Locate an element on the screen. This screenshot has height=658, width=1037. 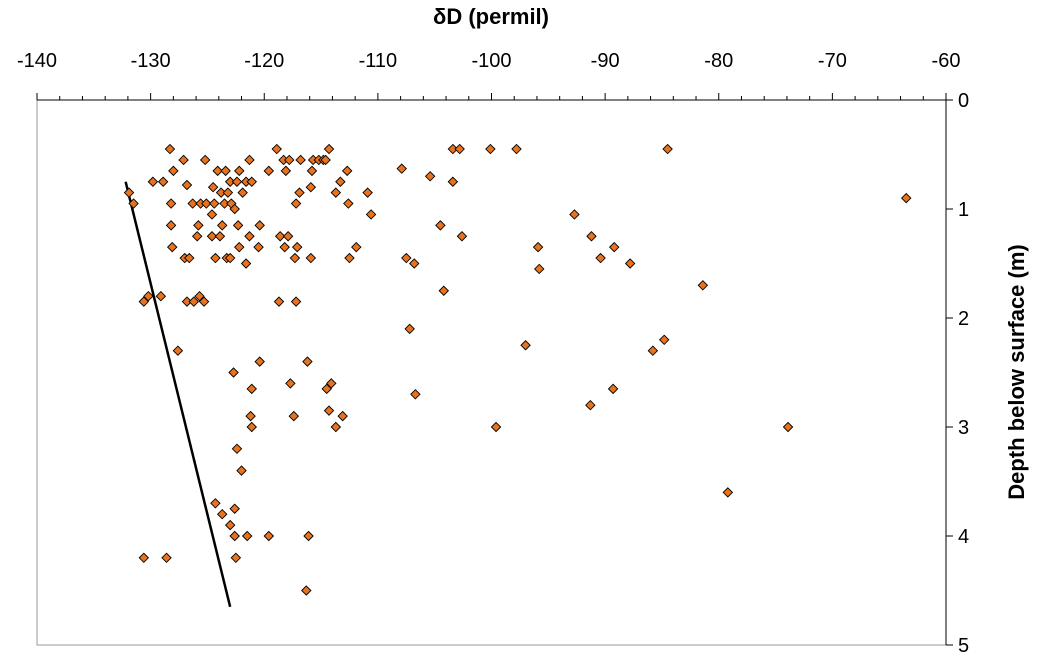
y-tick-label: 2 is located at coordinates (963, 319).